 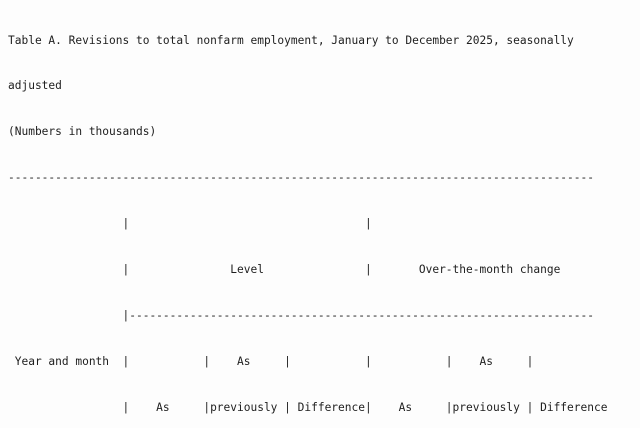 What do you see at coordinates (35, 86) in the screenshot?
I see `table-title-line-2: adjusted` at bounding box center [35, 86].